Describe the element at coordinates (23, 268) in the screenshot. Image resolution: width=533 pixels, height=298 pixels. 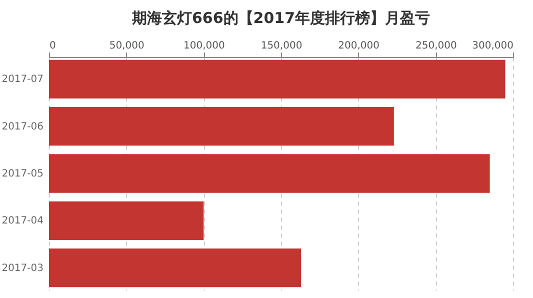
I see `y-tick-label: 2017-03` at that location.